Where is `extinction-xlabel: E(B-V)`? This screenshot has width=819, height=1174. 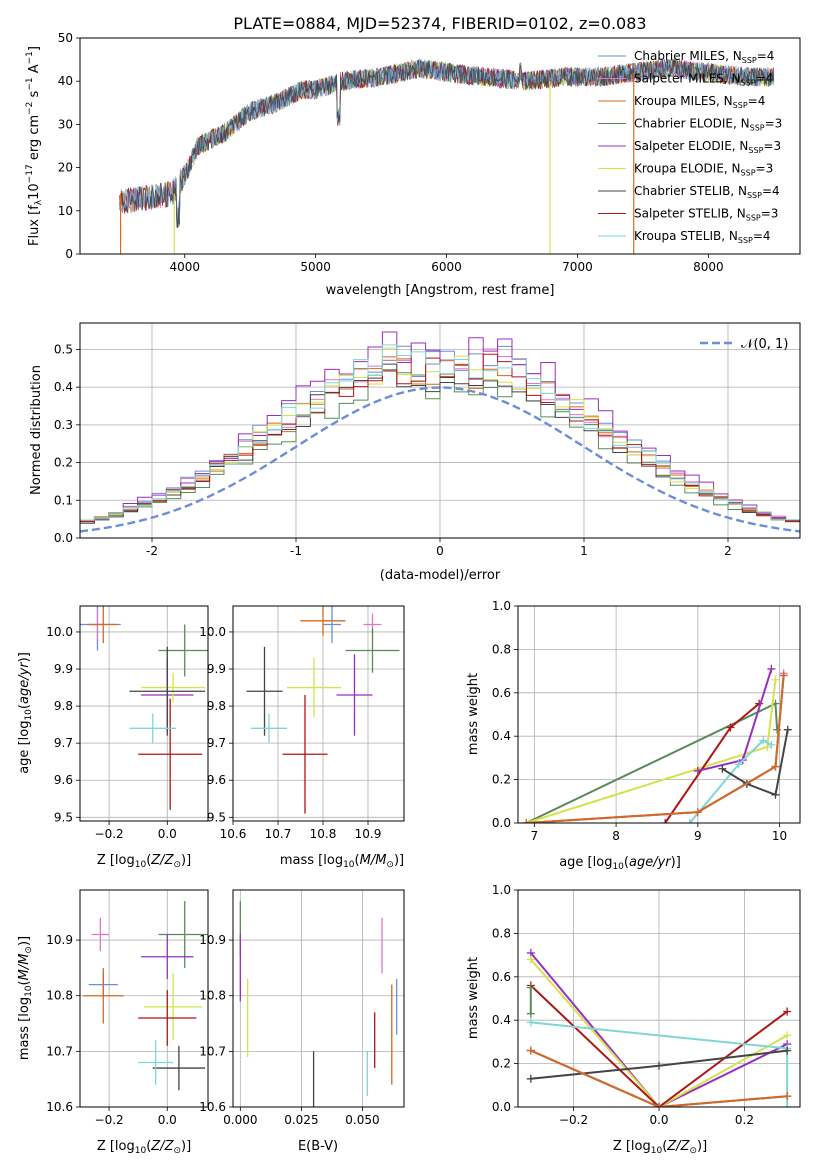 extinction-xlabel: E(B-V) is located at coordinates (318, 1146).